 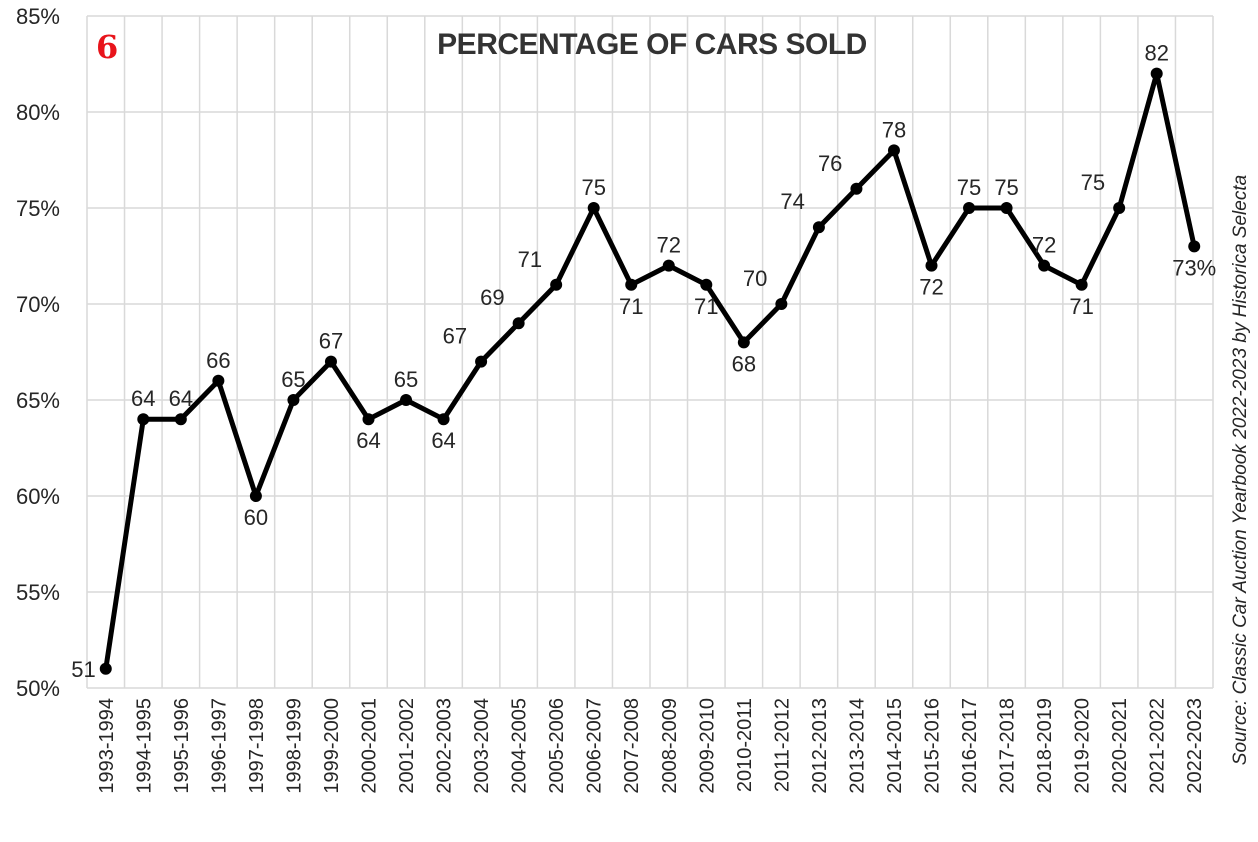 I want to click on x-tick-label: 2020-2021, so click(x=1120, y=746).